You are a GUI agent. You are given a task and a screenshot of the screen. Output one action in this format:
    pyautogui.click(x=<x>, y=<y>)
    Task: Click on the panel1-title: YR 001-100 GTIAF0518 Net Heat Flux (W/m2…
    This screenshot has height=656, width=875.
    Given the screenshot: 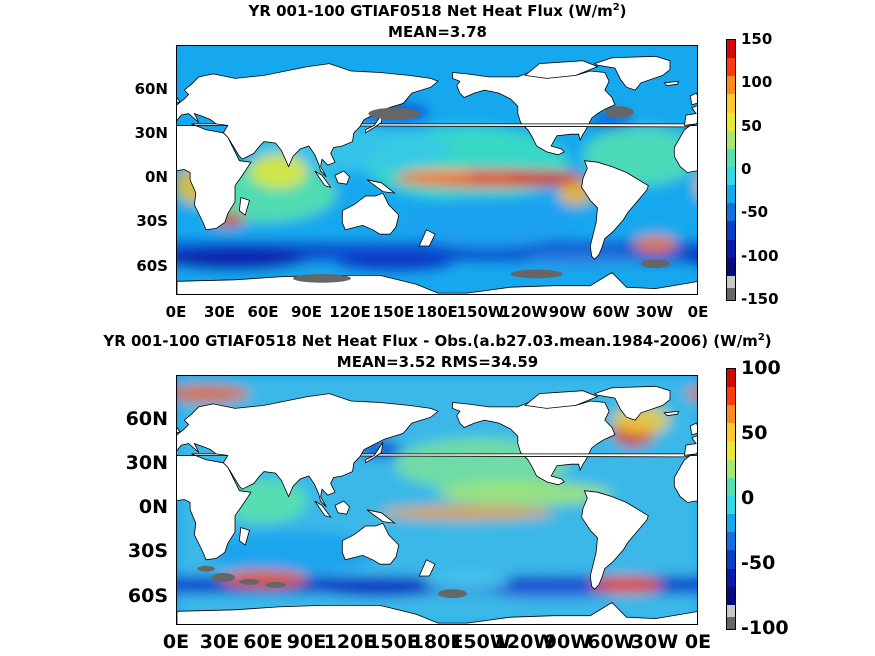 What is the action you would take?
    pyautogui.click(x=437, y=11)
    